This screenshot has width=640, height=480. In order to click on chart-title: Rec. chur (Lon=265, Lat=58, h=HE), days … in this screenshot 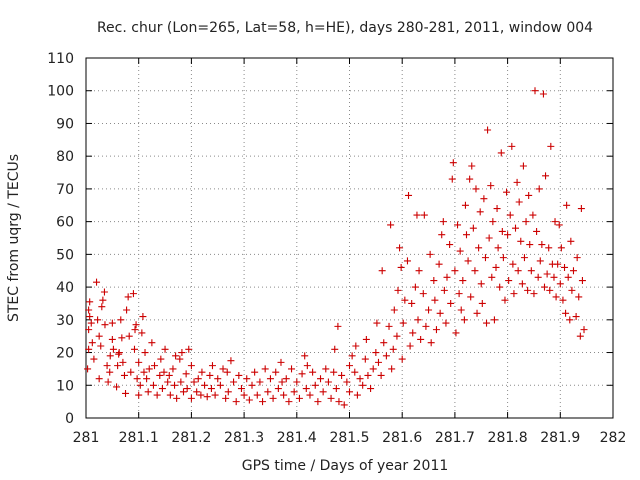, I will do `click(345, 28)`.